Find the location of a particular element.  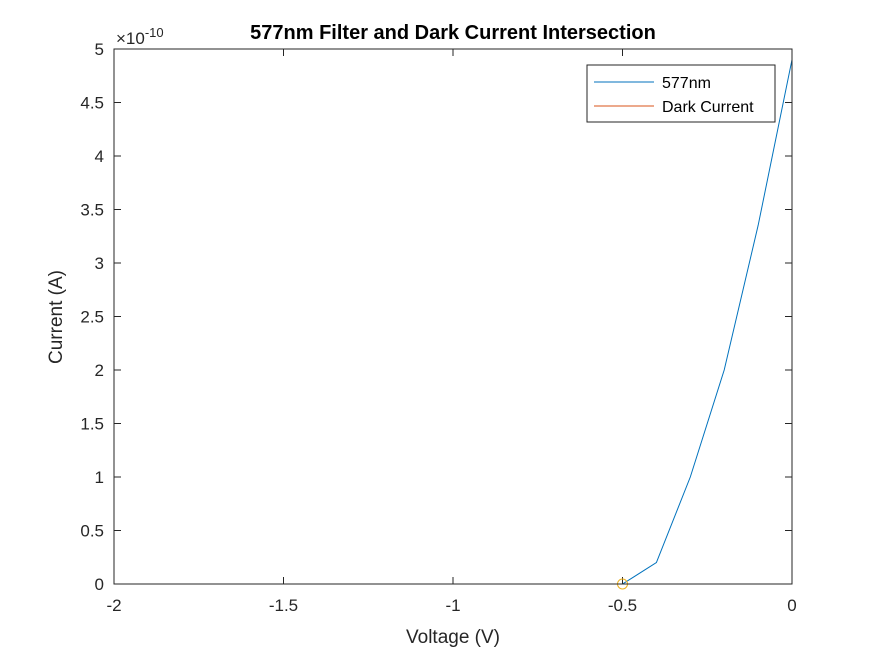

y-tick-label: 3 is located at coordinates (99, 263).